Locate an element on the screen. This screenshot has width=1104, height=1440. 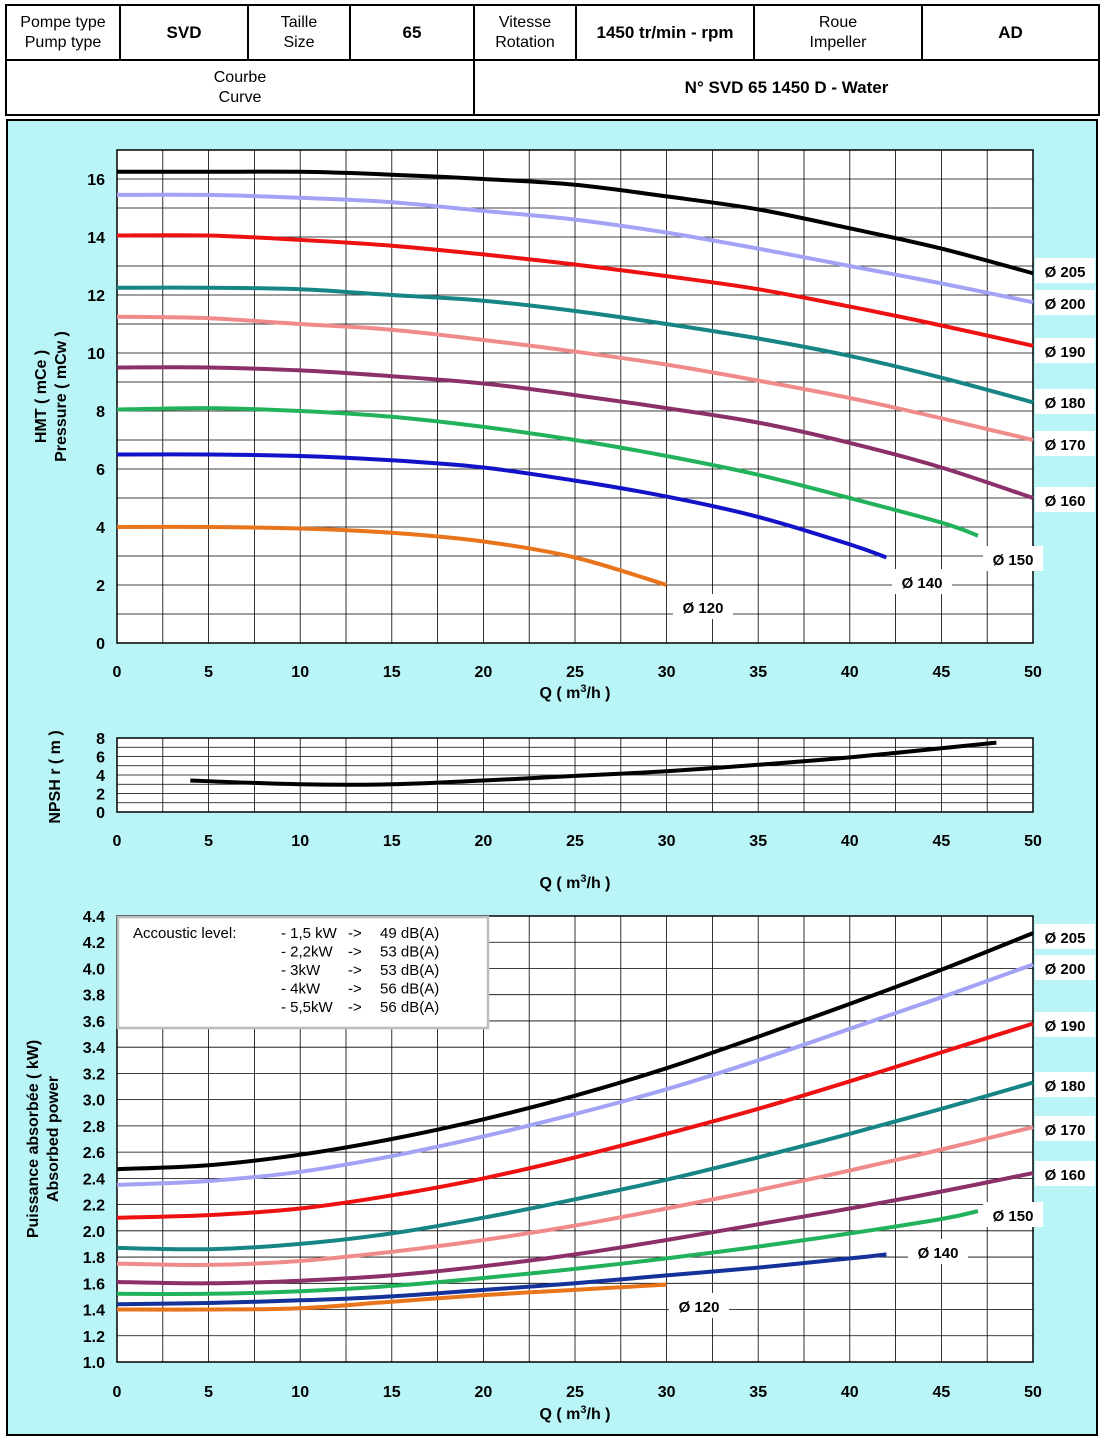
y-tick-label: 2.8 is located at coordinates (94, 1127).